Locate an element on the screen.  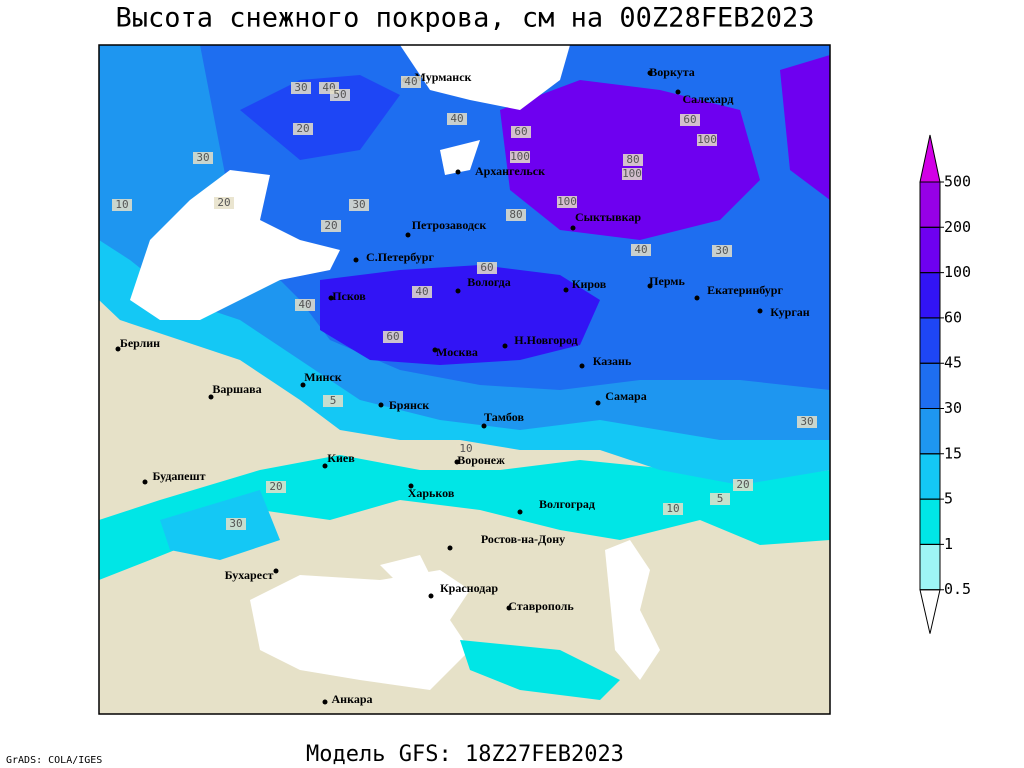
city-label: Анкара is located at coordinates (352, 699).